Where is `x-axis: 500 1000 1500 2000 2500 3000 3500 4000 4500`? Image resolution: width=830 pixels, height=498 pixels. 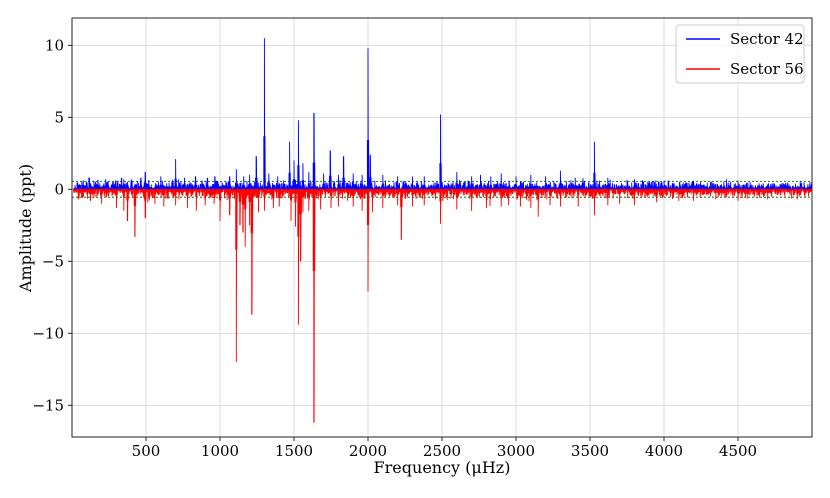
x-axis: 500 1000 1500 2000 2500 3000 3500 4000 4500 is located at coordinates (444, 448).